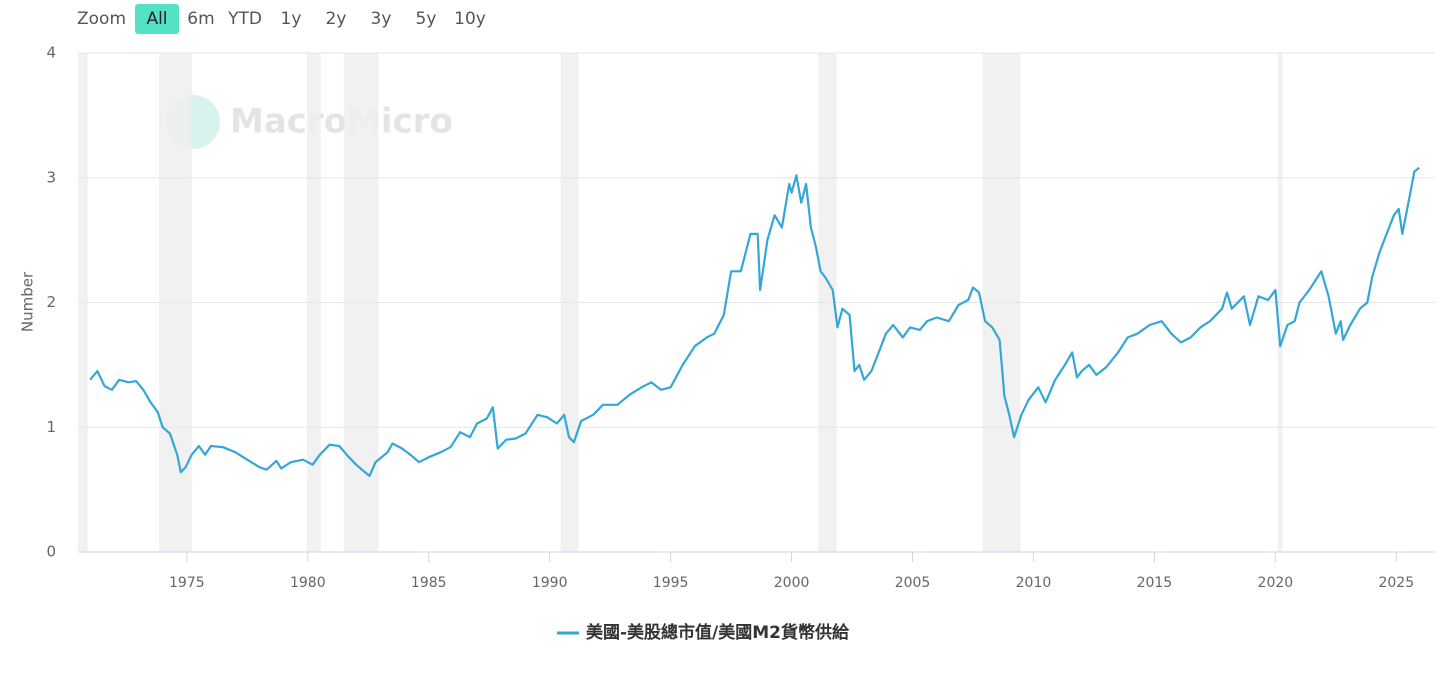 This screenshot has height=678, width=1456. I want to click on zoom-button: 5y, so click(426, 19).